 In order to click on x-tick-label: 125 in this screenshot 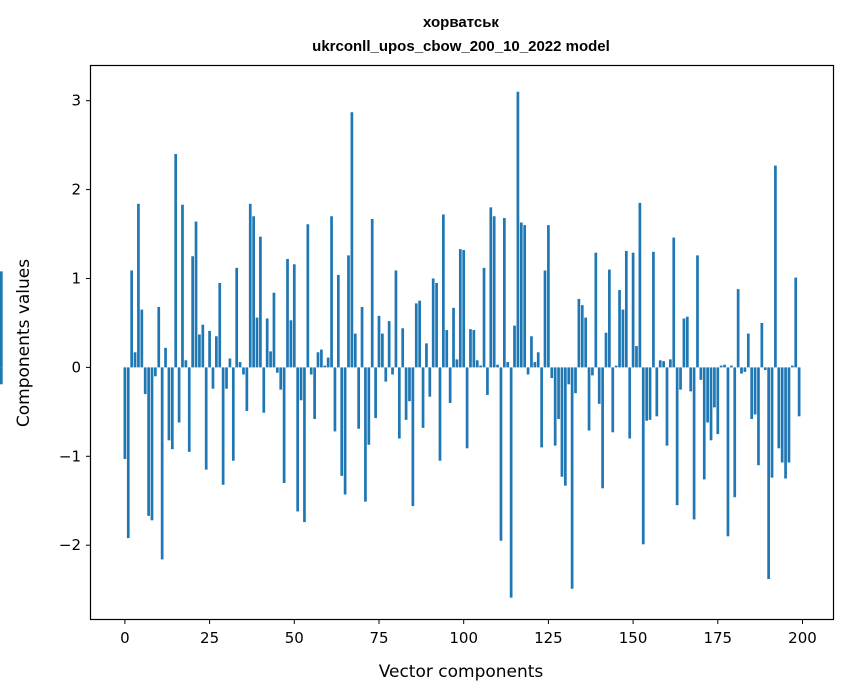, I will do `click(548, 638)`.